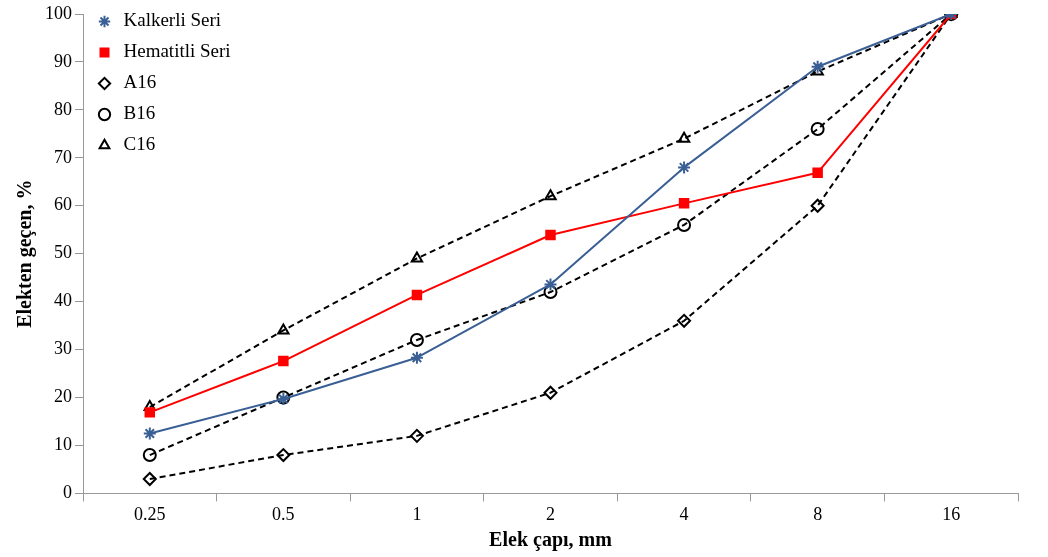  Describe the element at coordinates (172, 20) in the screenshot. I see `legend-label: Kalkerli Seri` at that location.